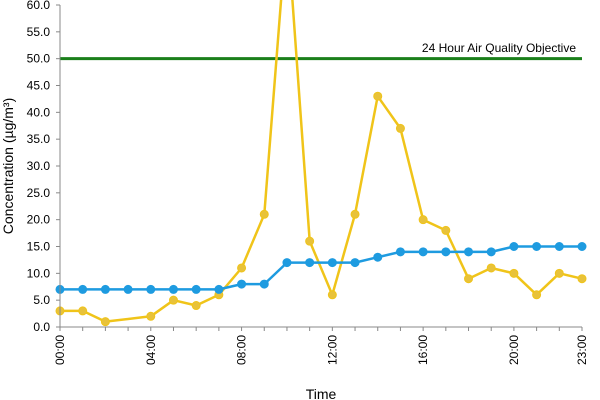  Describe the element at coordinates (41, 327) in the screenshot. I see `y-tick-label: 0.0` at that location.